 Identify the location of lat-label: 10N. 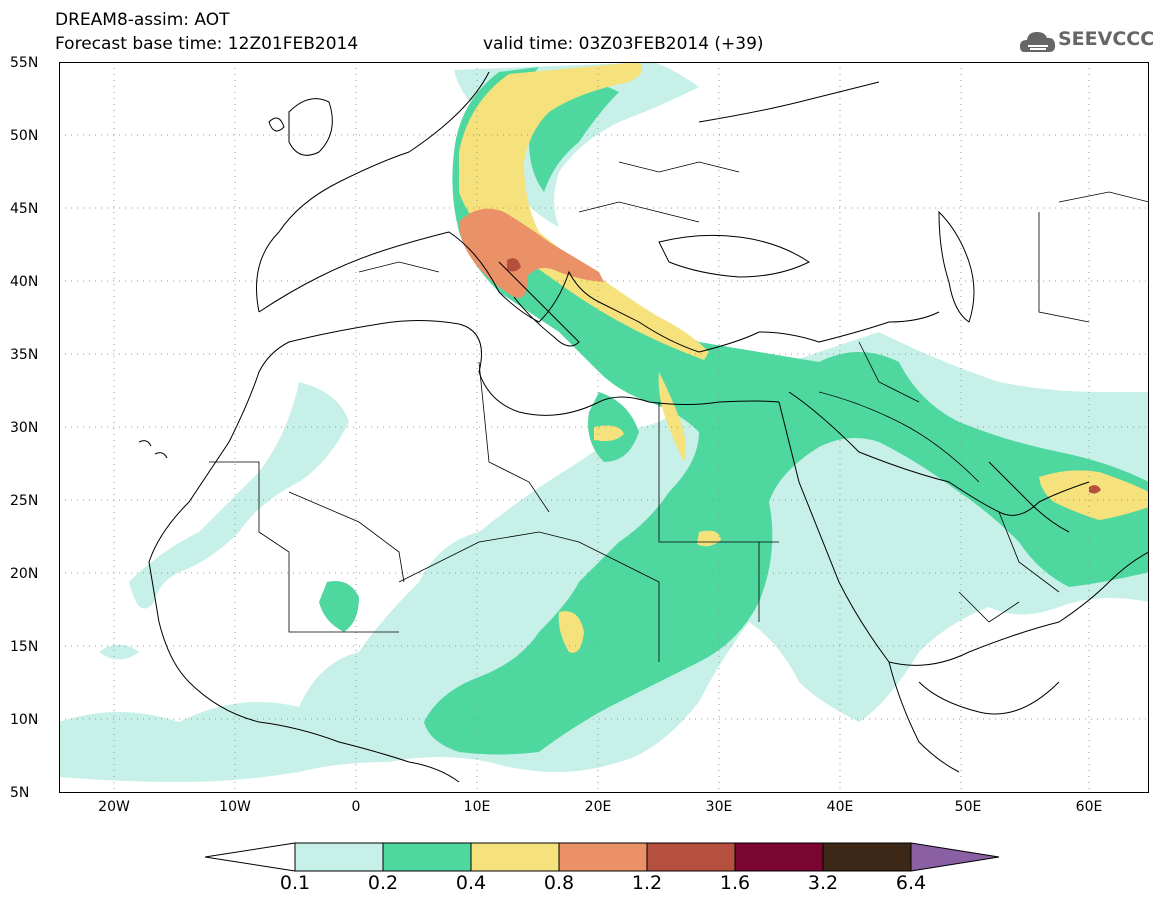
(24, 720).